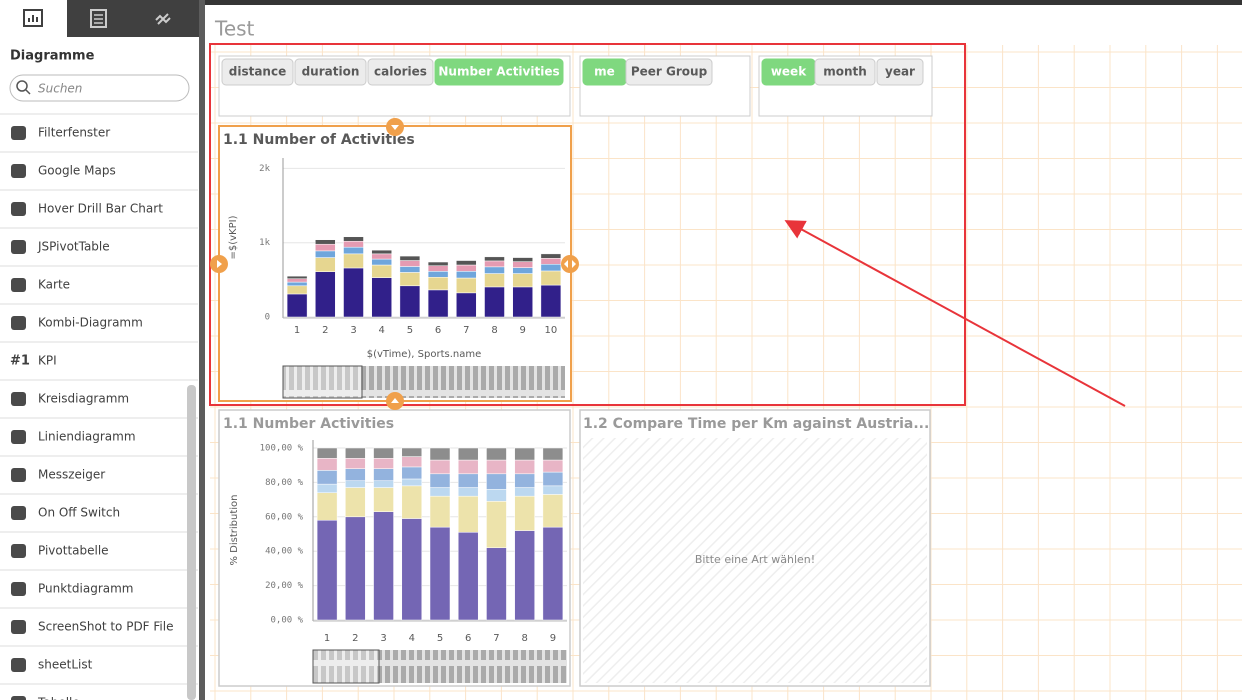 Image resolution: width=1242 pixels, height=700 pixels. Describe the element at coordinates (98, 18) in the screenshot. I see `tab-fields` at that location.